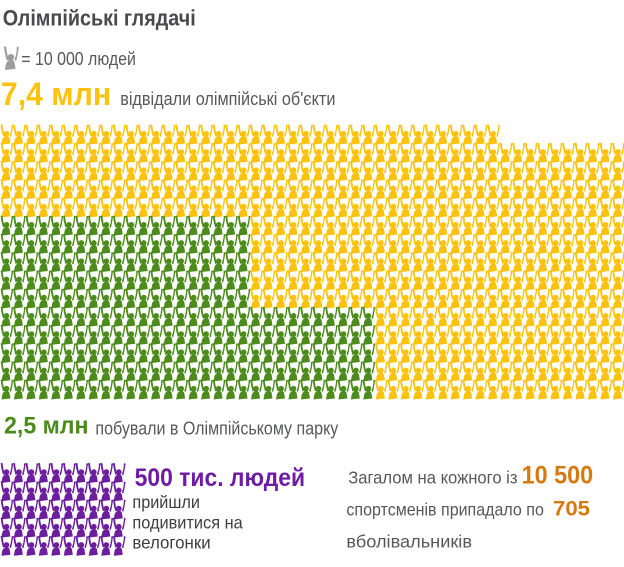  Describe the element at coordinates (216, 428) in the screenshot. I see `svg-text: побували в Олімпійському парку` at that location.